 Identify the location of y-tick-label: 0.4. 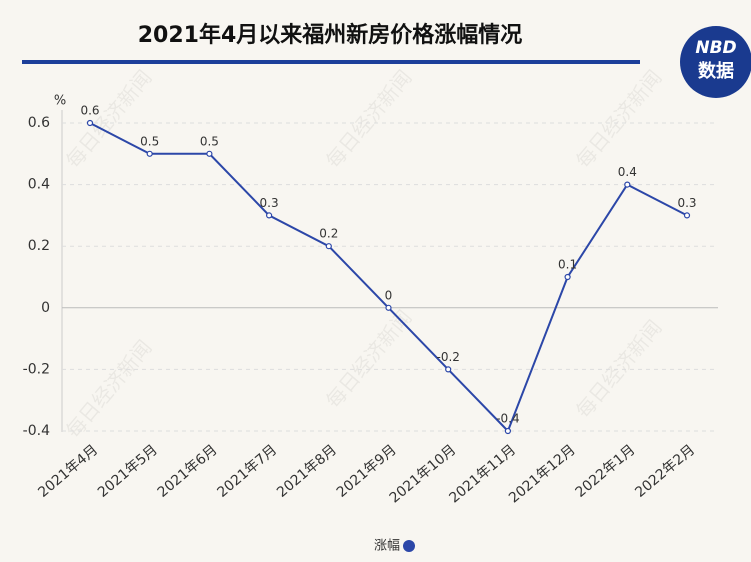
(39, 185).